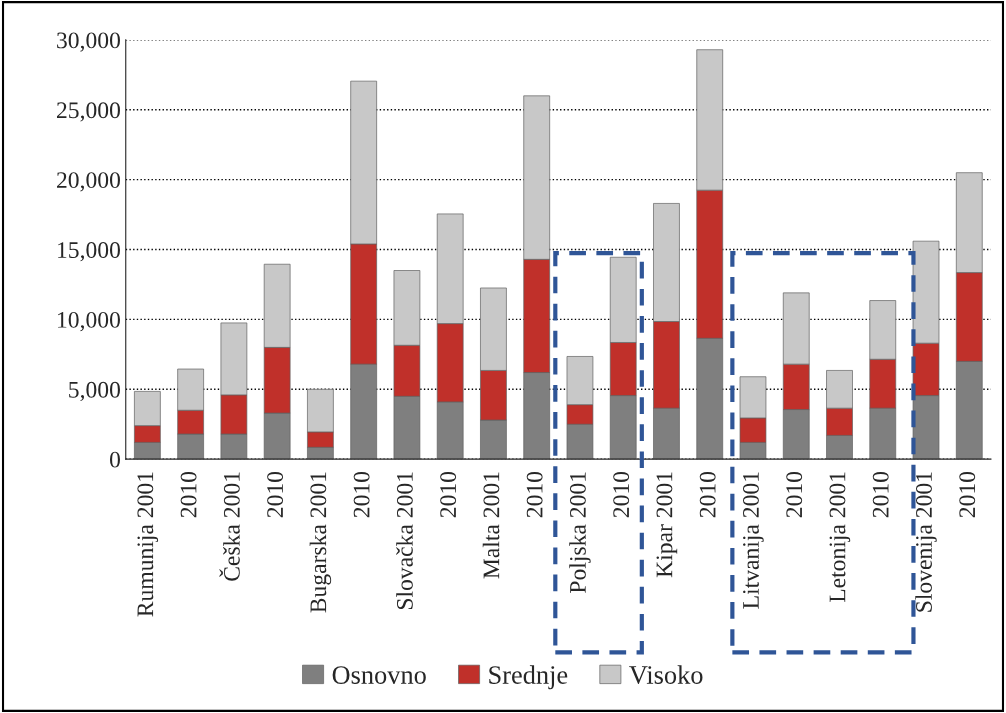  Describe the element at coordinates (379, 675) in the screenshot. I see `legend-label: Osnovno` at that location.